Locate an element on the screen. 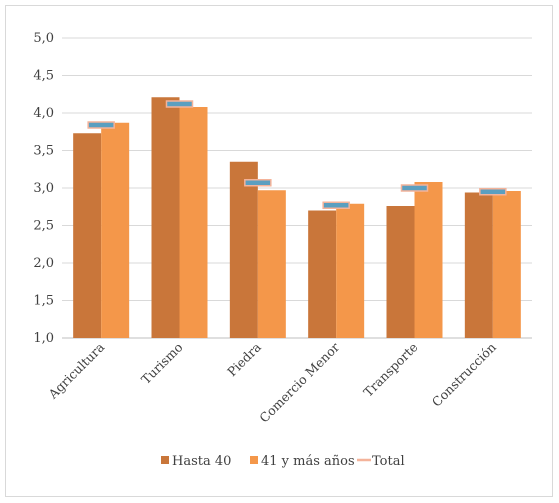  legend-total: Total is located at coordinates (381, 461).